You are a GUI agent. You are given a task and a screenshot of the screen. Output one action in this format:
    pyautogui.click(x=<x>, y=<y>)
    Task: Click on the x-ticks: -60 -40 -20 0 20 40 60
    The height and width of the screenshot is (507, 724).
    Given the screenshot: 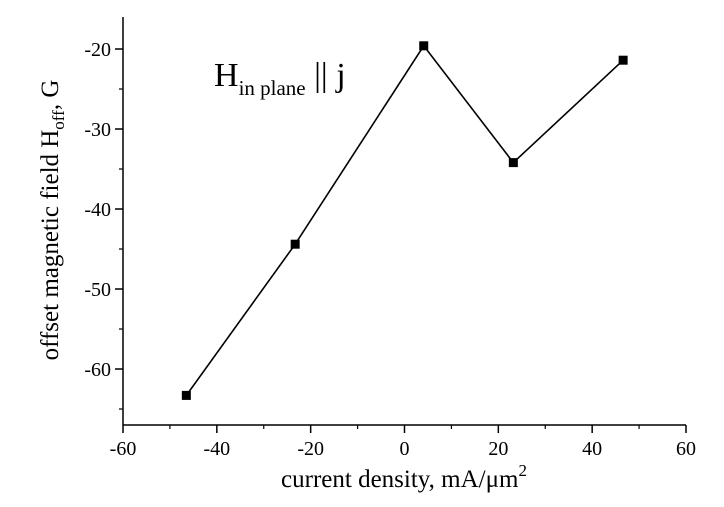 What is the action you would take?
    pyautogui.click(x=403, y=442)
    